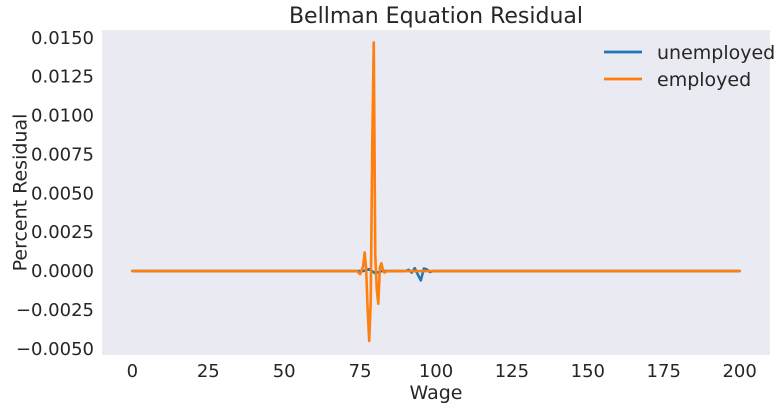 This screenshot has height=414, width=778. Describe the element at coordinates (62, 271) in the screenshot. I see `y-tick-label: 0.0000` at that location.